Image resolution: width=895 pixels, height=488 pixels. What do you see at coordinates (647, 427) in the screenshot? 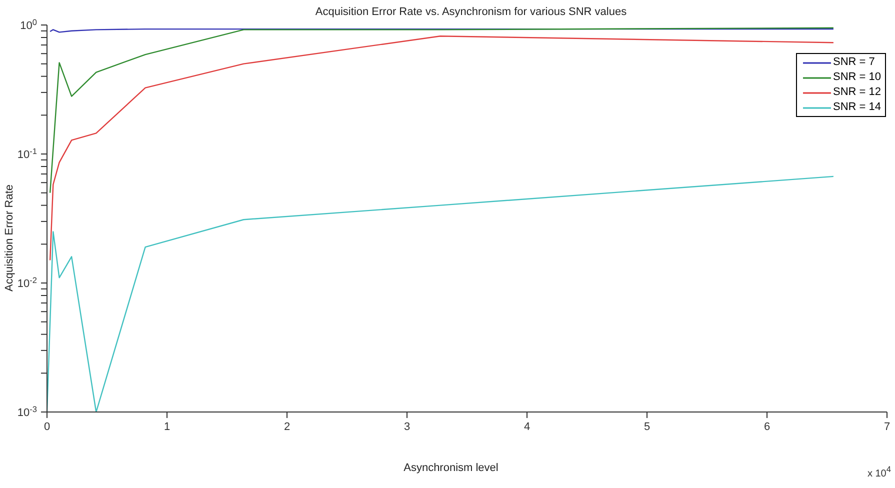
I see `x-tick-label: 5` at bounding box center [647, 427].